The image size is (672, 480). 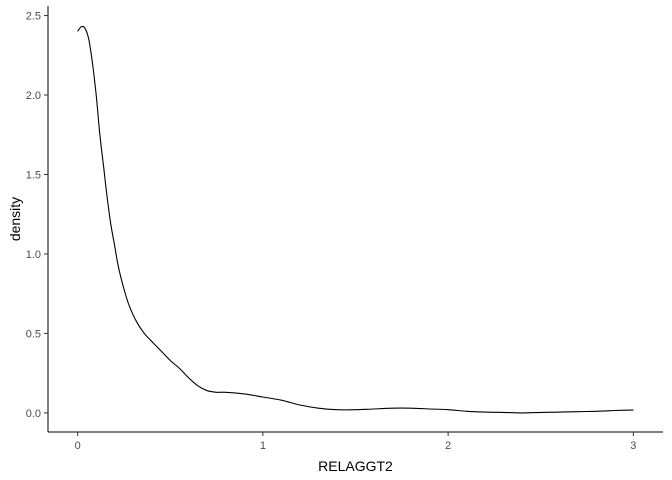 I want to click on x-tick-label: 1, so click(x=263, y=446).